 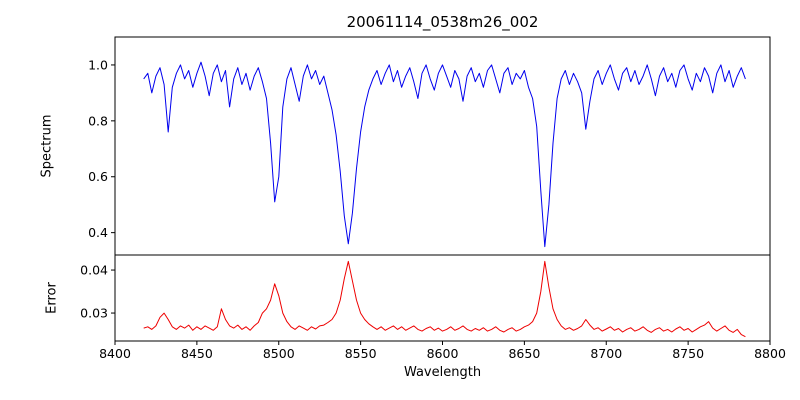 I want to click on wavelength-axis-label: Wavelength, so click(x=442, y=372).